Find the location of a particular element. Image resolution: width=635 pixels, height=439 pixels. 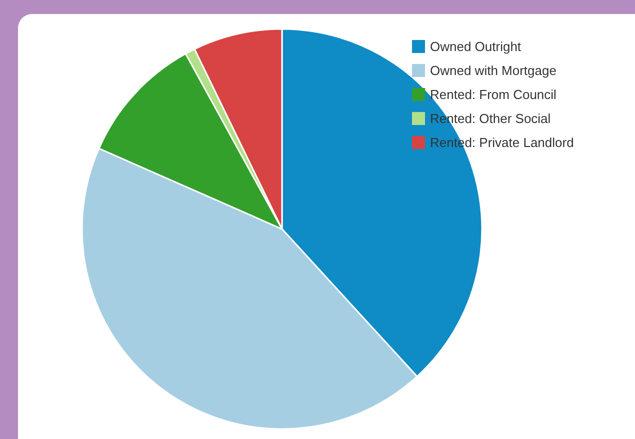

legend-label: Owned Outright is located at coordinates (476, 46).